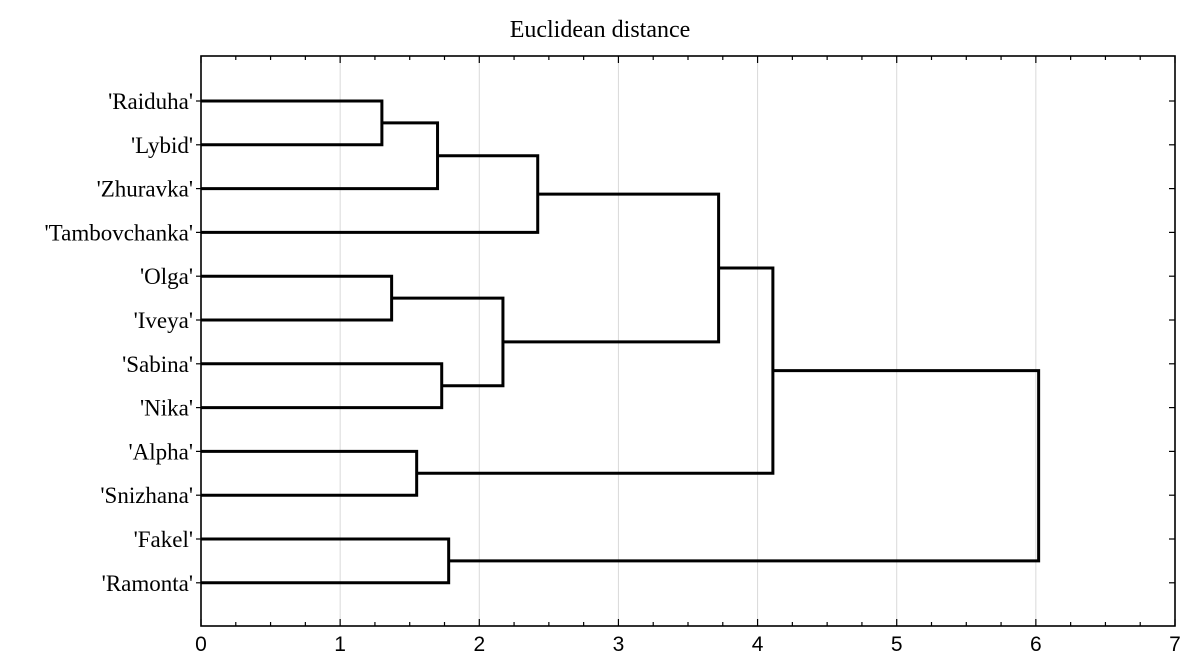 This screenshot has width=1182, height=659. I want to click on x-tick-label: 7, so click(1175, 644).